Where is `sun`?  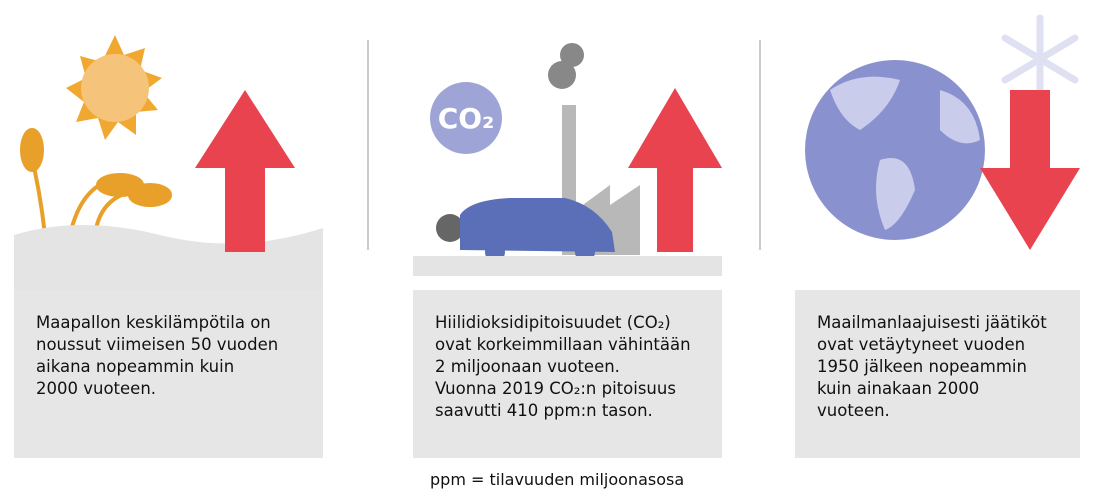 sun is located at coordinates (114, 87).